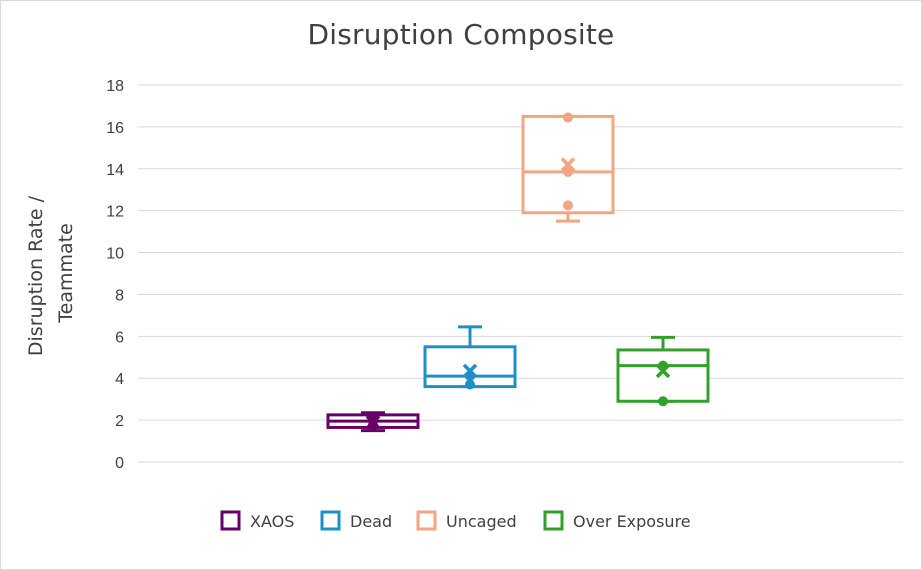  What do you see at coordinates (119, 463) in the screenshot?
I see `y-tick-label: 0` at bounding box center [119, 463].